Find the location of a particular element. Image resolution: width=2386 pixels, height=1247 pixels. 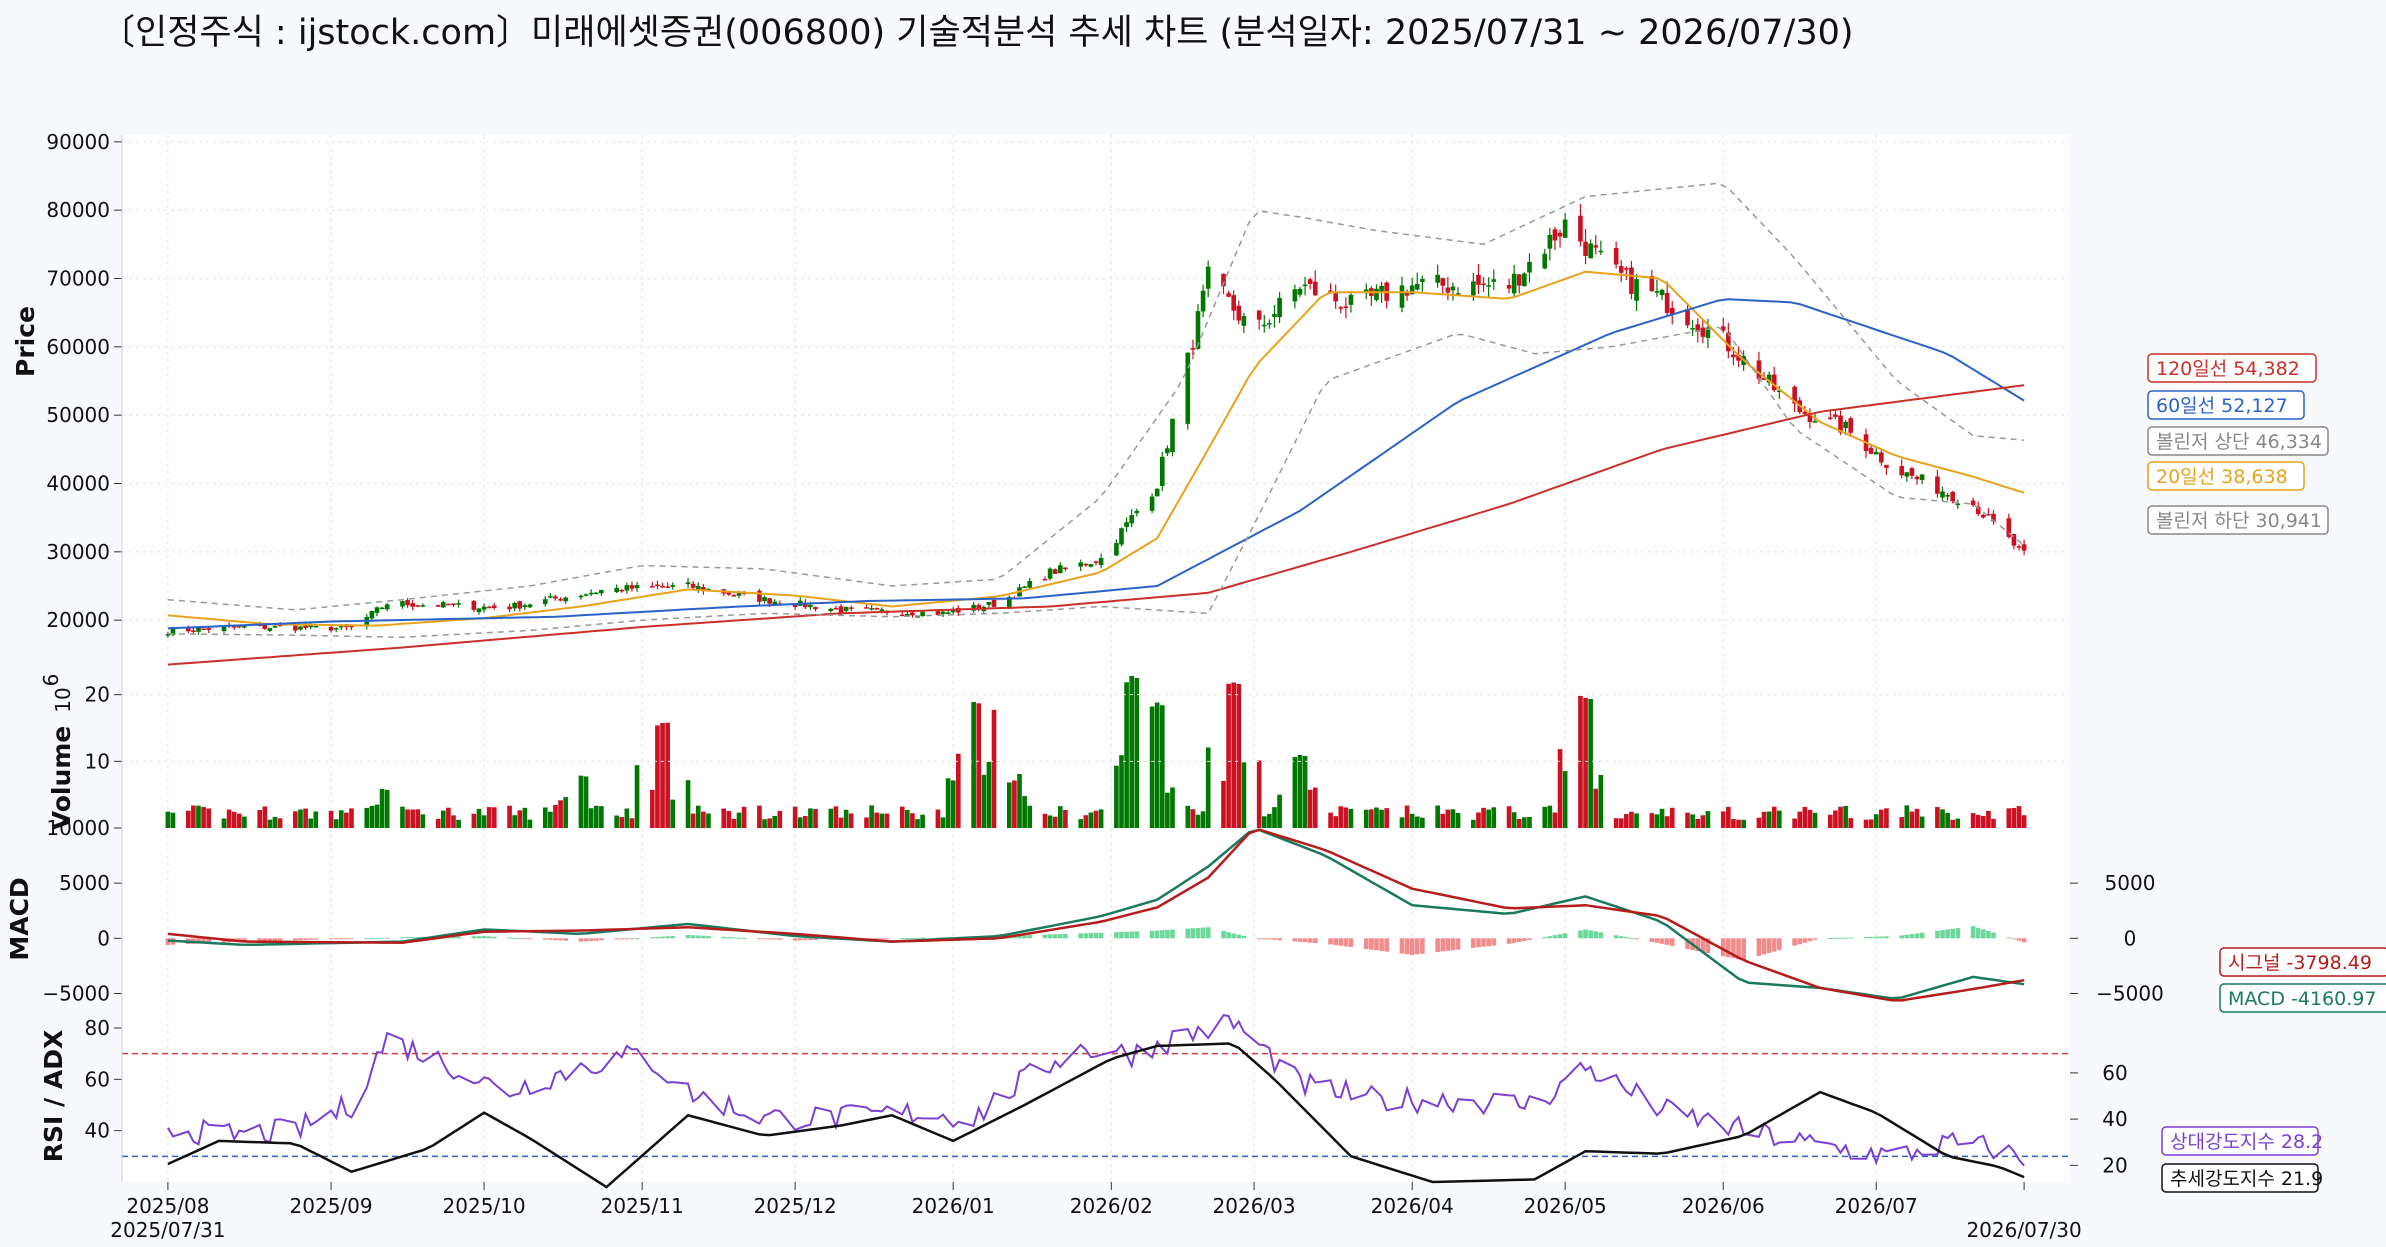

x-tick-label: 2025/10 is located at coordinates (484, 1206).